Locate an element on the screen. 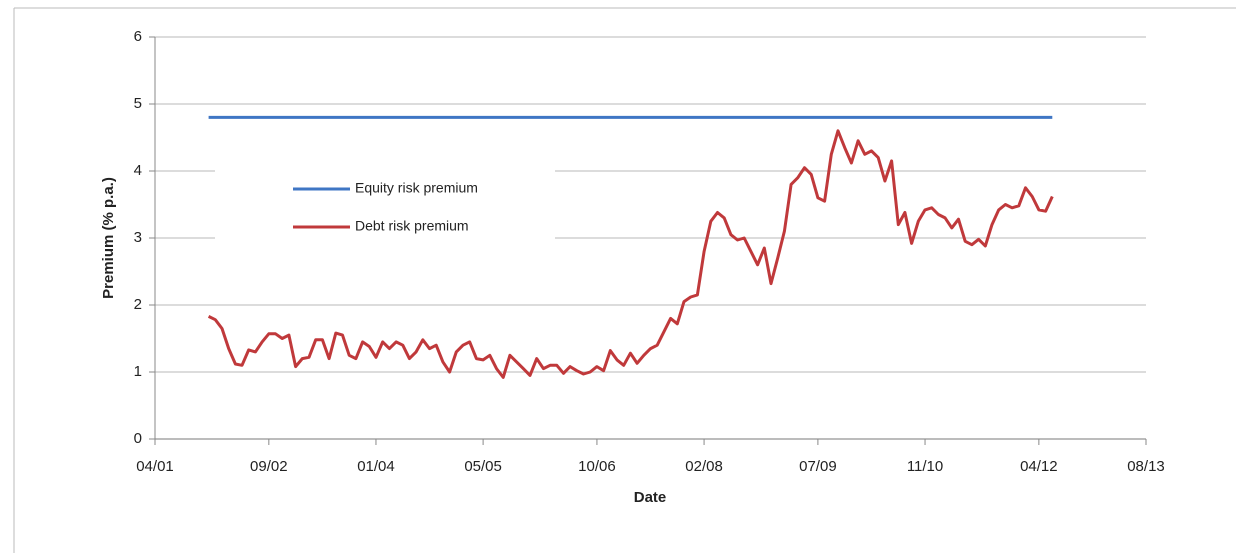 The height and width of the screenshot is (553, 1236). x-tick-label: 09/02 is located at coordinates (269, 466).